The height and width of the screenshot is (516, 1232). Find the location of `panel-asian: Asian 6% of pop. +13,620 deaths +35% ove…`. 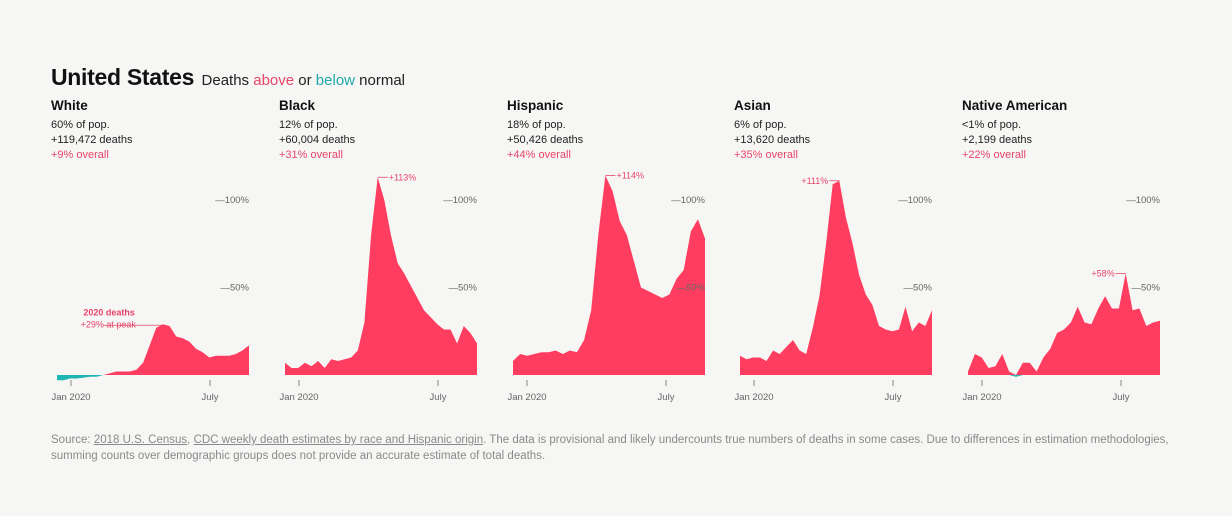

panel-asian: Asian 6% of pop. +13,620 deaths +35% ove… is located at coordinates (844, 130).